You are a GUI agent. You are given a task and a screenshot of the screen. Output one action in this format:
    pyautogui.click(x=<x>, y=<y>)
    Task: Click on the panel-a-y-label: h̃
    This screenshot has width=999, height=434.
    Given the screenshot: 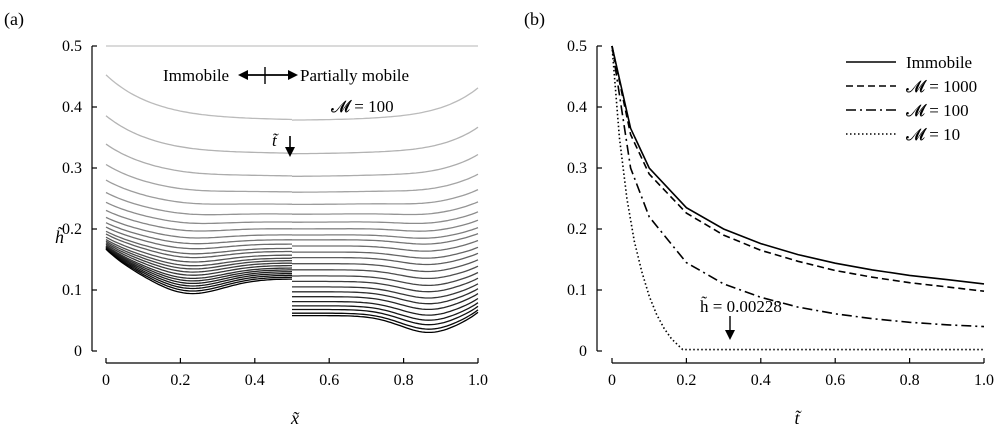 What is the action you would take?
    pyautogui.click(x=60, y=236)
    